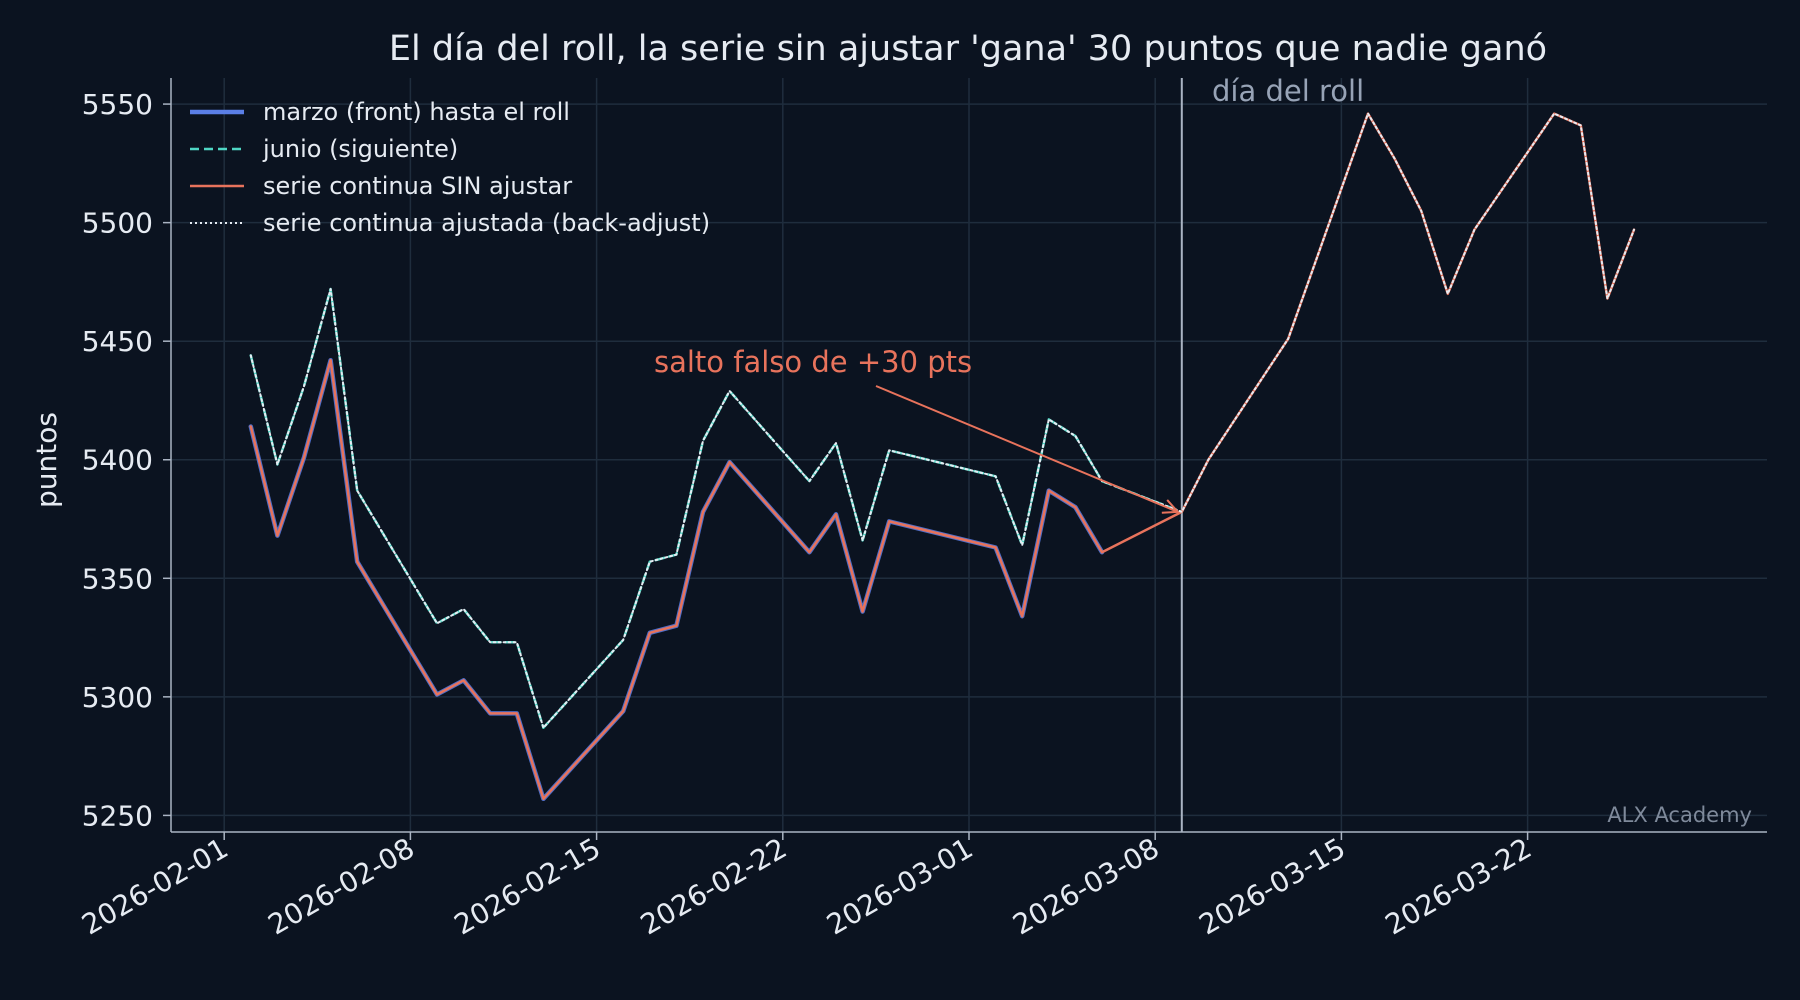 Image resolution: width=1800 pixels, height=1000 pixels. What do you see at coordinates (360, 149) in the screenshot?
I see `legend-label: junio (siguiente)` at bounding box center [360, 149].